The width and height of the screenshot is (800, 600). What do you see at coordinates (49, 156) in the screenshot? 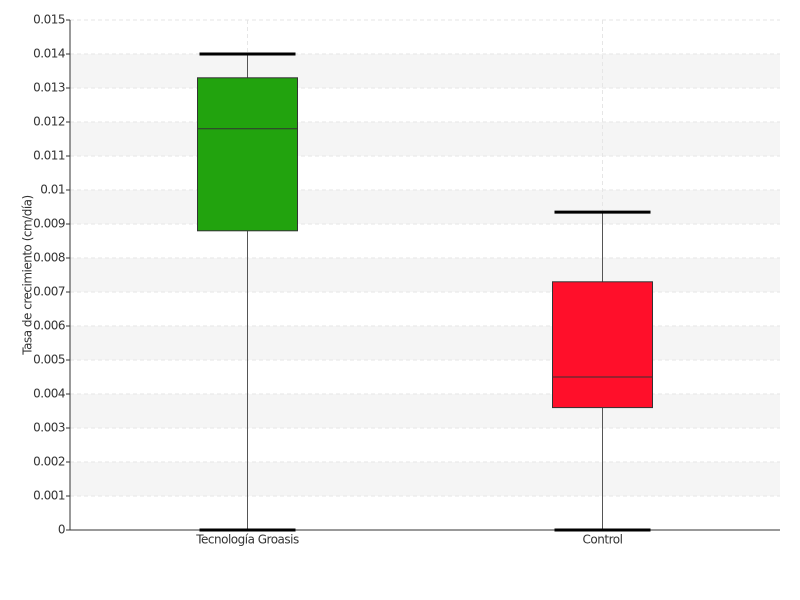
I see `y-tick-label: 0.011` at bounding box center [49, 156].